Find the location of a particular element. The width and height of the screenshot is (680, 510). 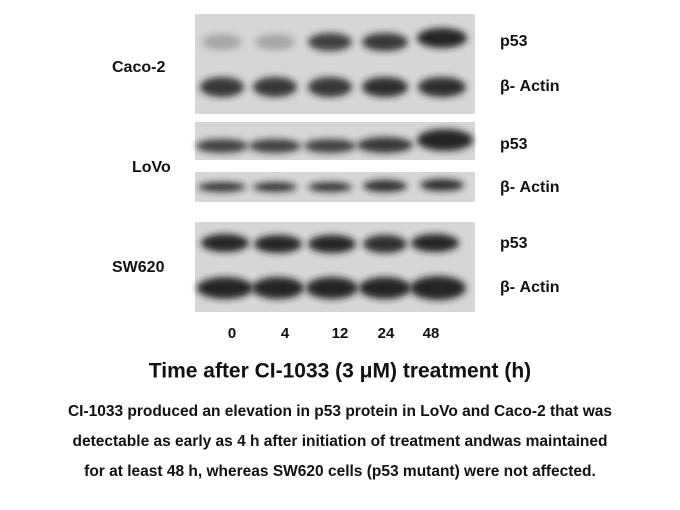

time-label: 24 is located at coordinates (386, 333).